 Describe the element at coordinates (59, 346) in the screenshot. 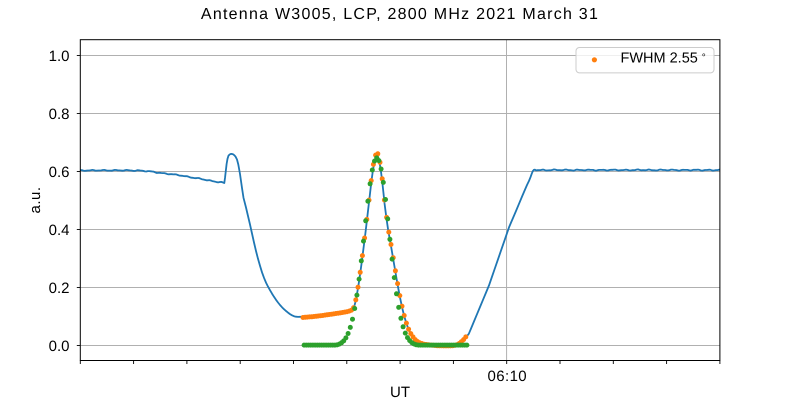

I see `svg-text: 0.0` at that location.